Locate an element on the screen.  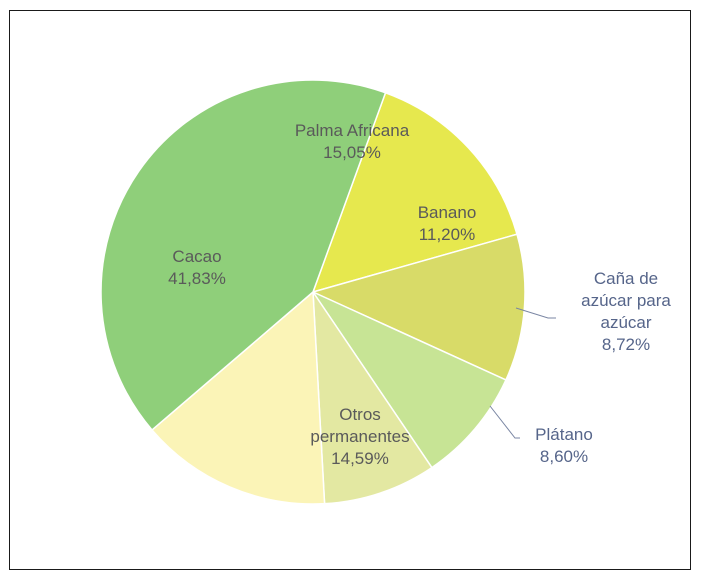
pie-slice-banano is located at coordinates (418, 307).